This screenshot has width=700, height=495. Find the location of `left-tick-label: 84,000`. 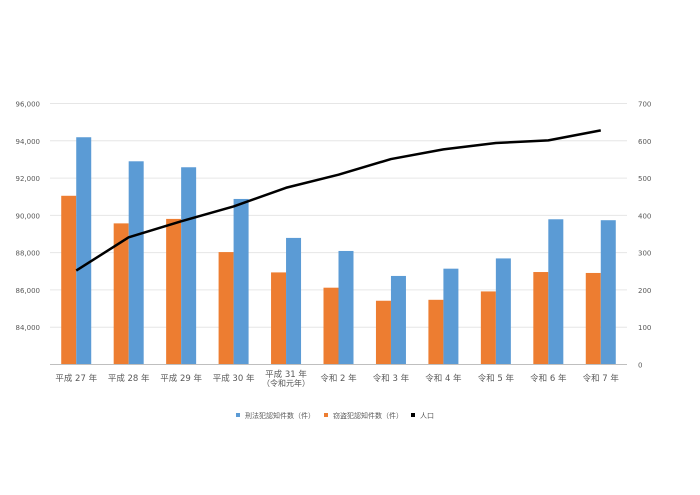

left-tick-label: 84,000 is located at coordinates (28, 328).